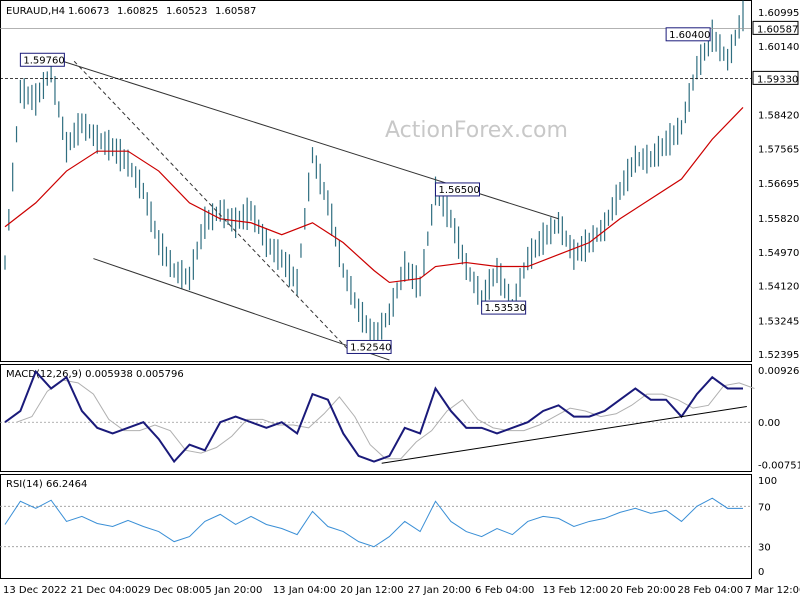 The image size is (800, 604). What do you see at coordinates (778, 47) in the screenshot?
I see `y-tick-label: 1.60140` at bounding box center [778, 47].